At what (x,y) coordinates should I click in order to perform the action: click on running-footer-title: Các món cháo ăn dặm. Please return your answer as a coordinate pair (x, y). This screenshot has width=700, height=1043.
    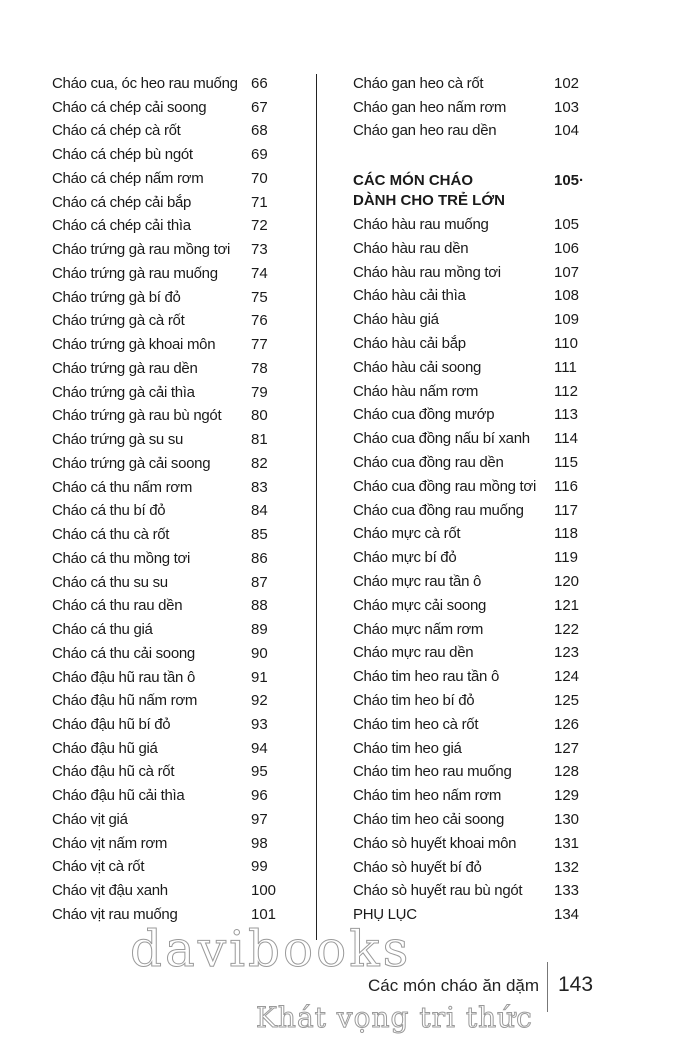
    Looking at the image, I should click on (454, 985).